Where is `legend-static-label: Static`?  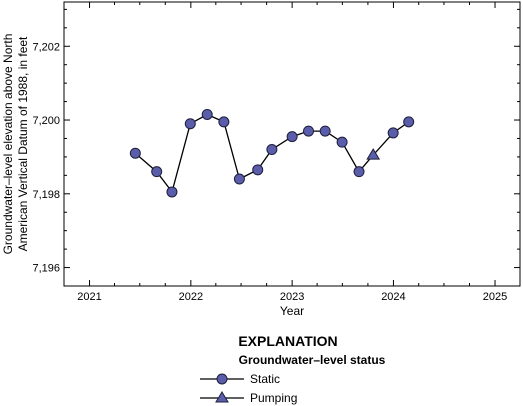
legend-static-label: Static is located at coordinates (265, 379).